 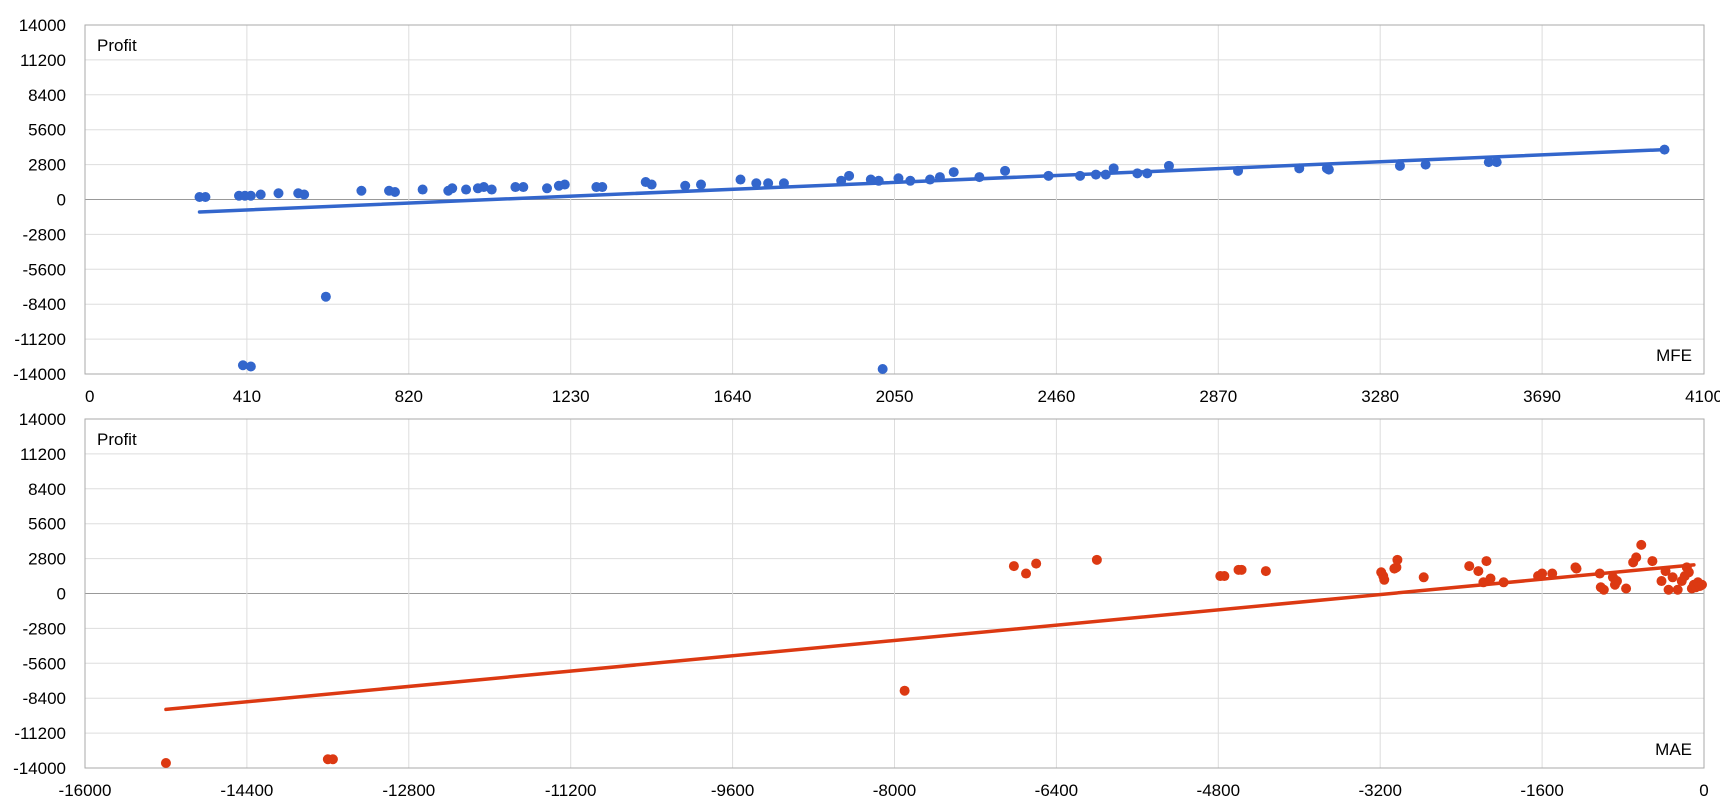 What do you see at coordinates (47, 165) in the screenshot?
I see `mfe-y-tick-label: 2800` at bounding box center [47, 165].